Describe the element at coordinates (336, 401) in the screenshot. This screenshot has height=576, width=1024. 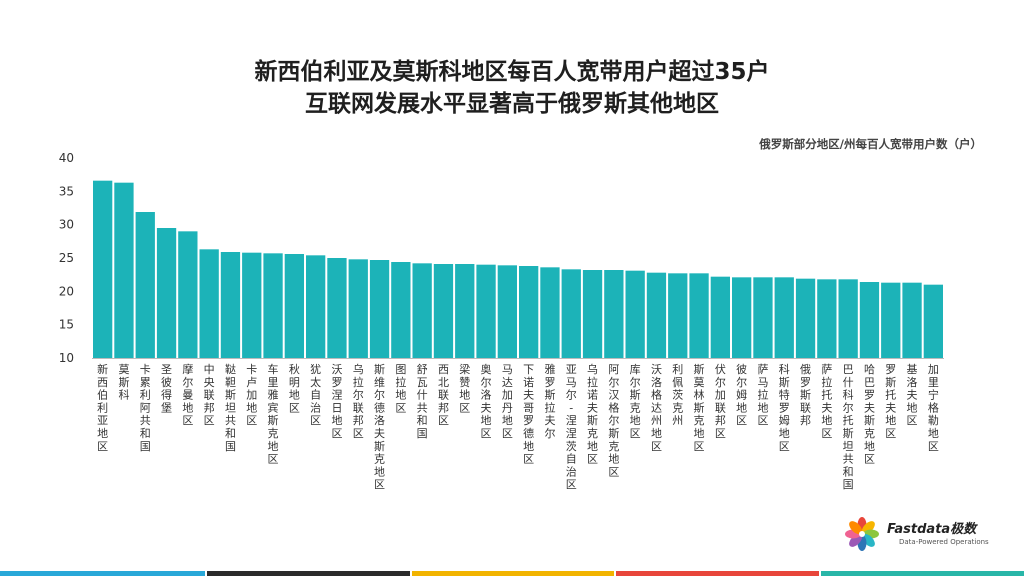
I see `x-tick-label: 沃罗涅日地区` at that location.